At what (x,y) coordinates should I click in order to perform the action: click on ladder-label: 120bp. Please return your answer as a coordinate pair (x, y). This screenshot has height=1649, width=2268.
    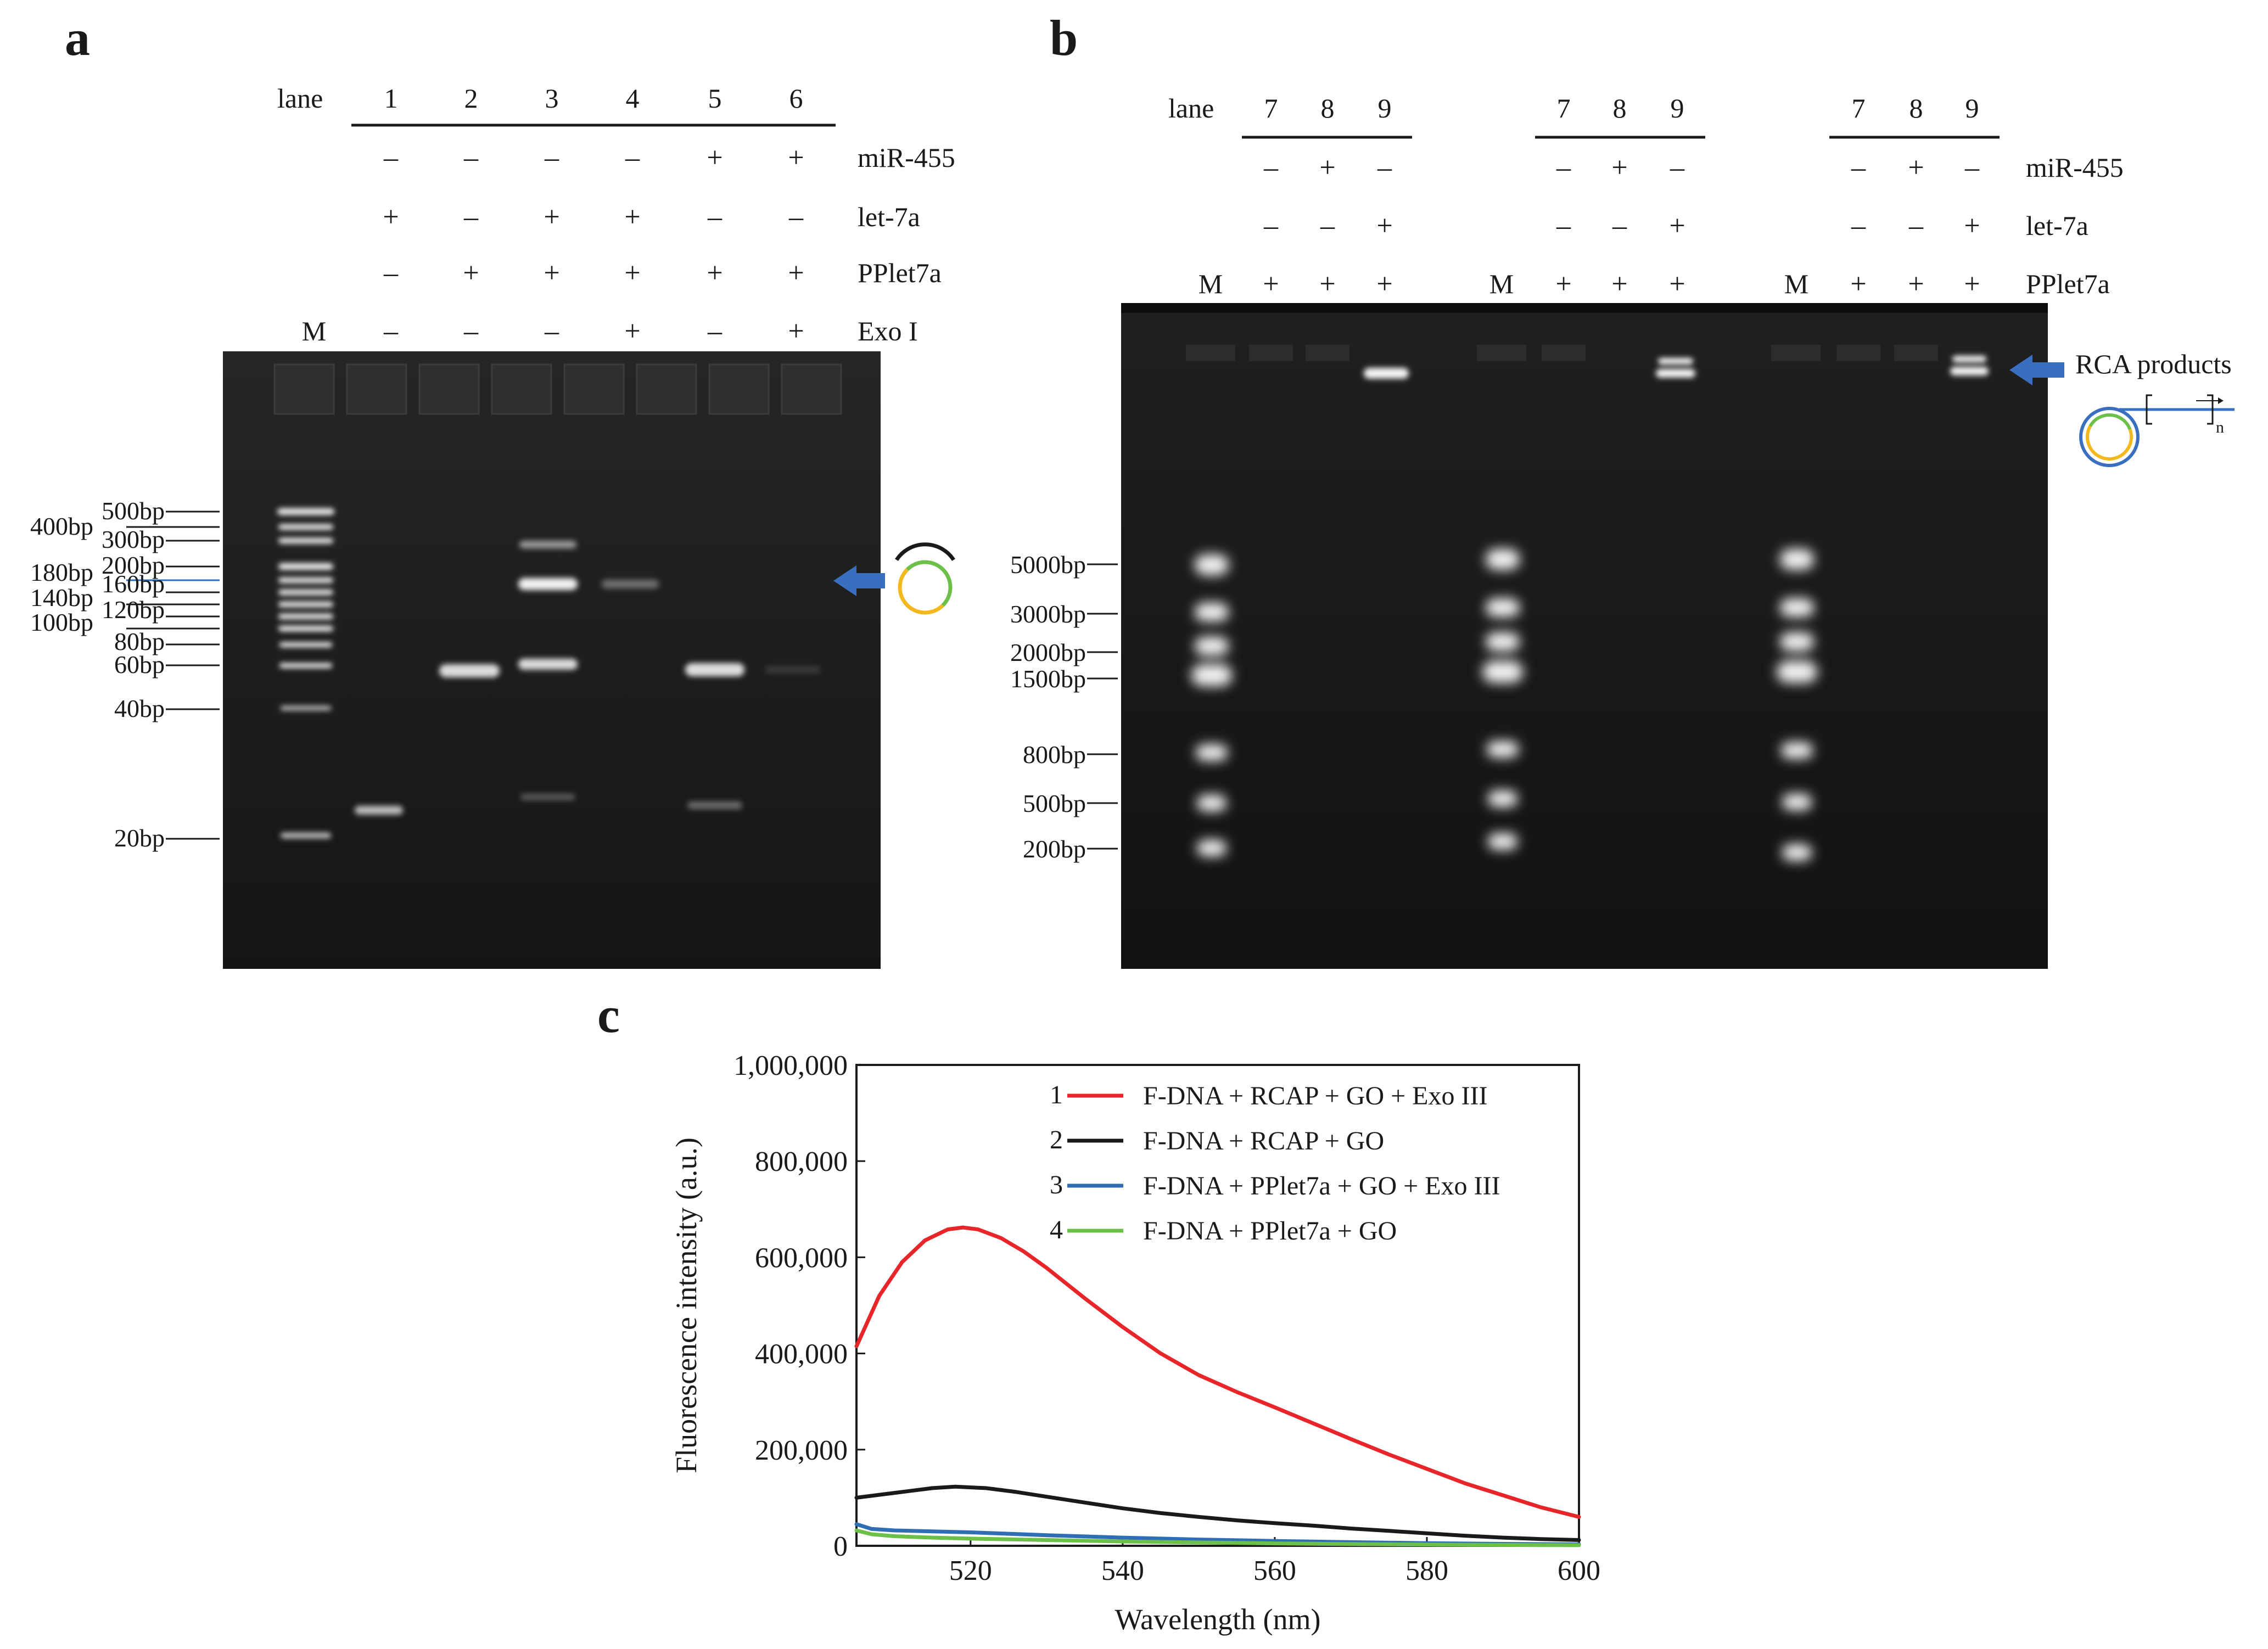
    Looking at the image, I should click on (133, 610).